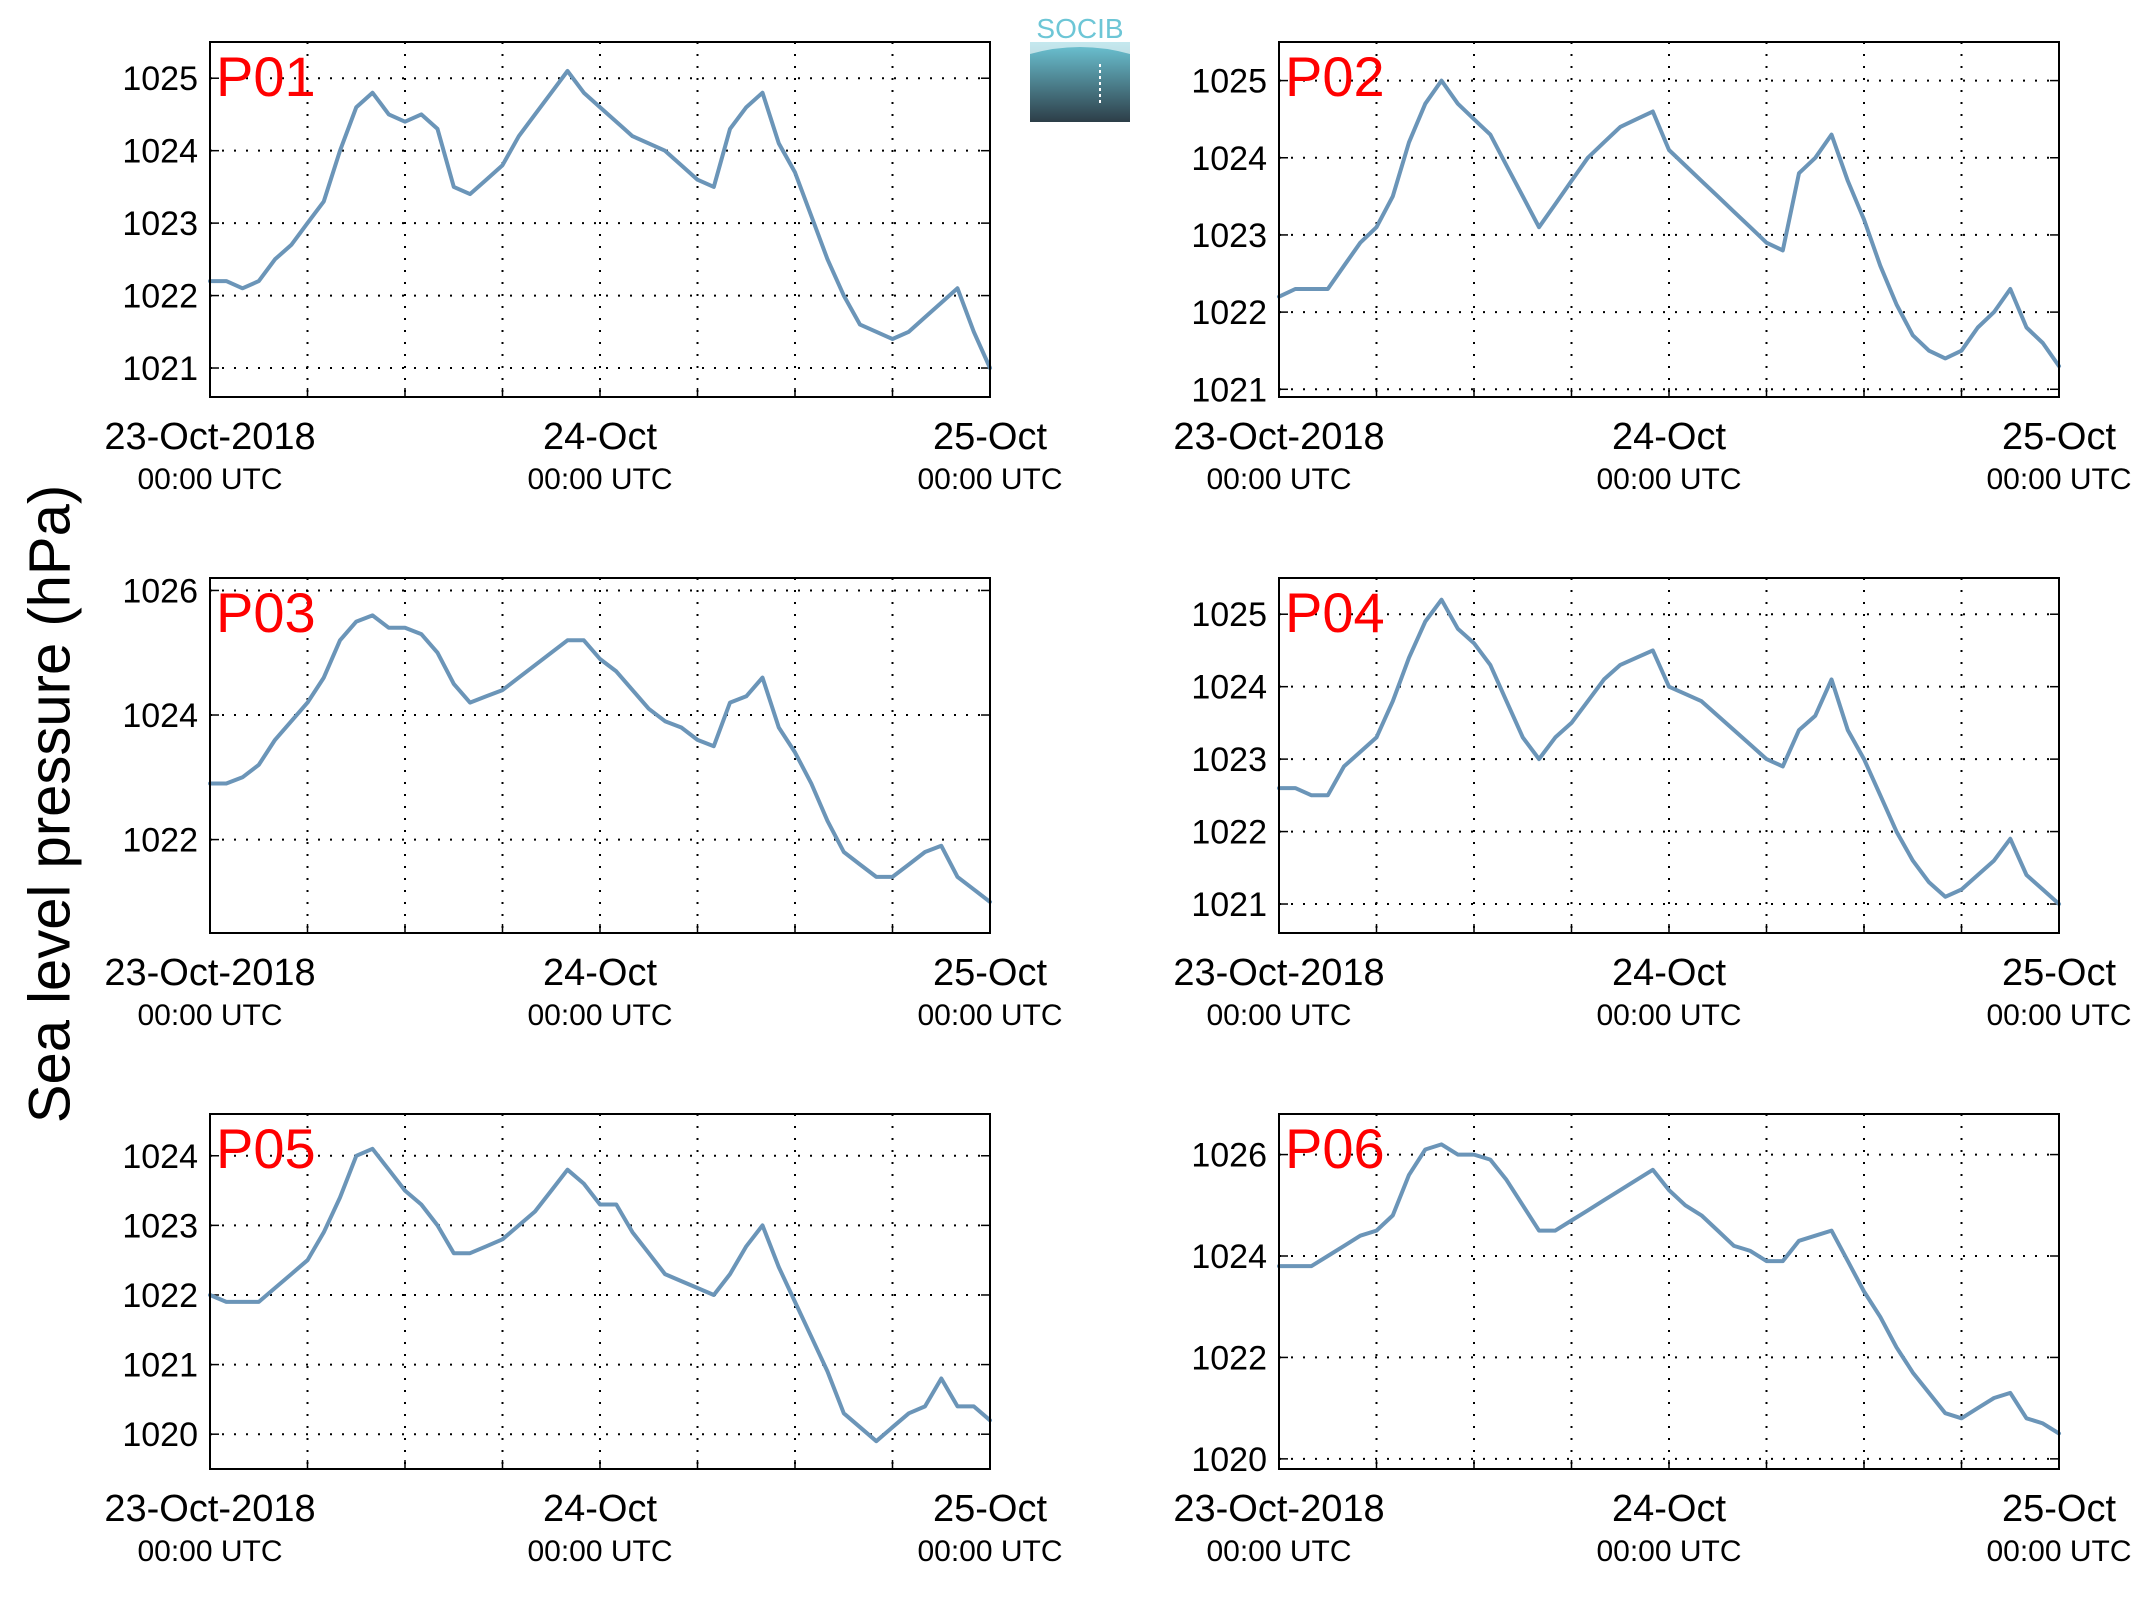  I want to click on station-label: P01, so click(266, 76).